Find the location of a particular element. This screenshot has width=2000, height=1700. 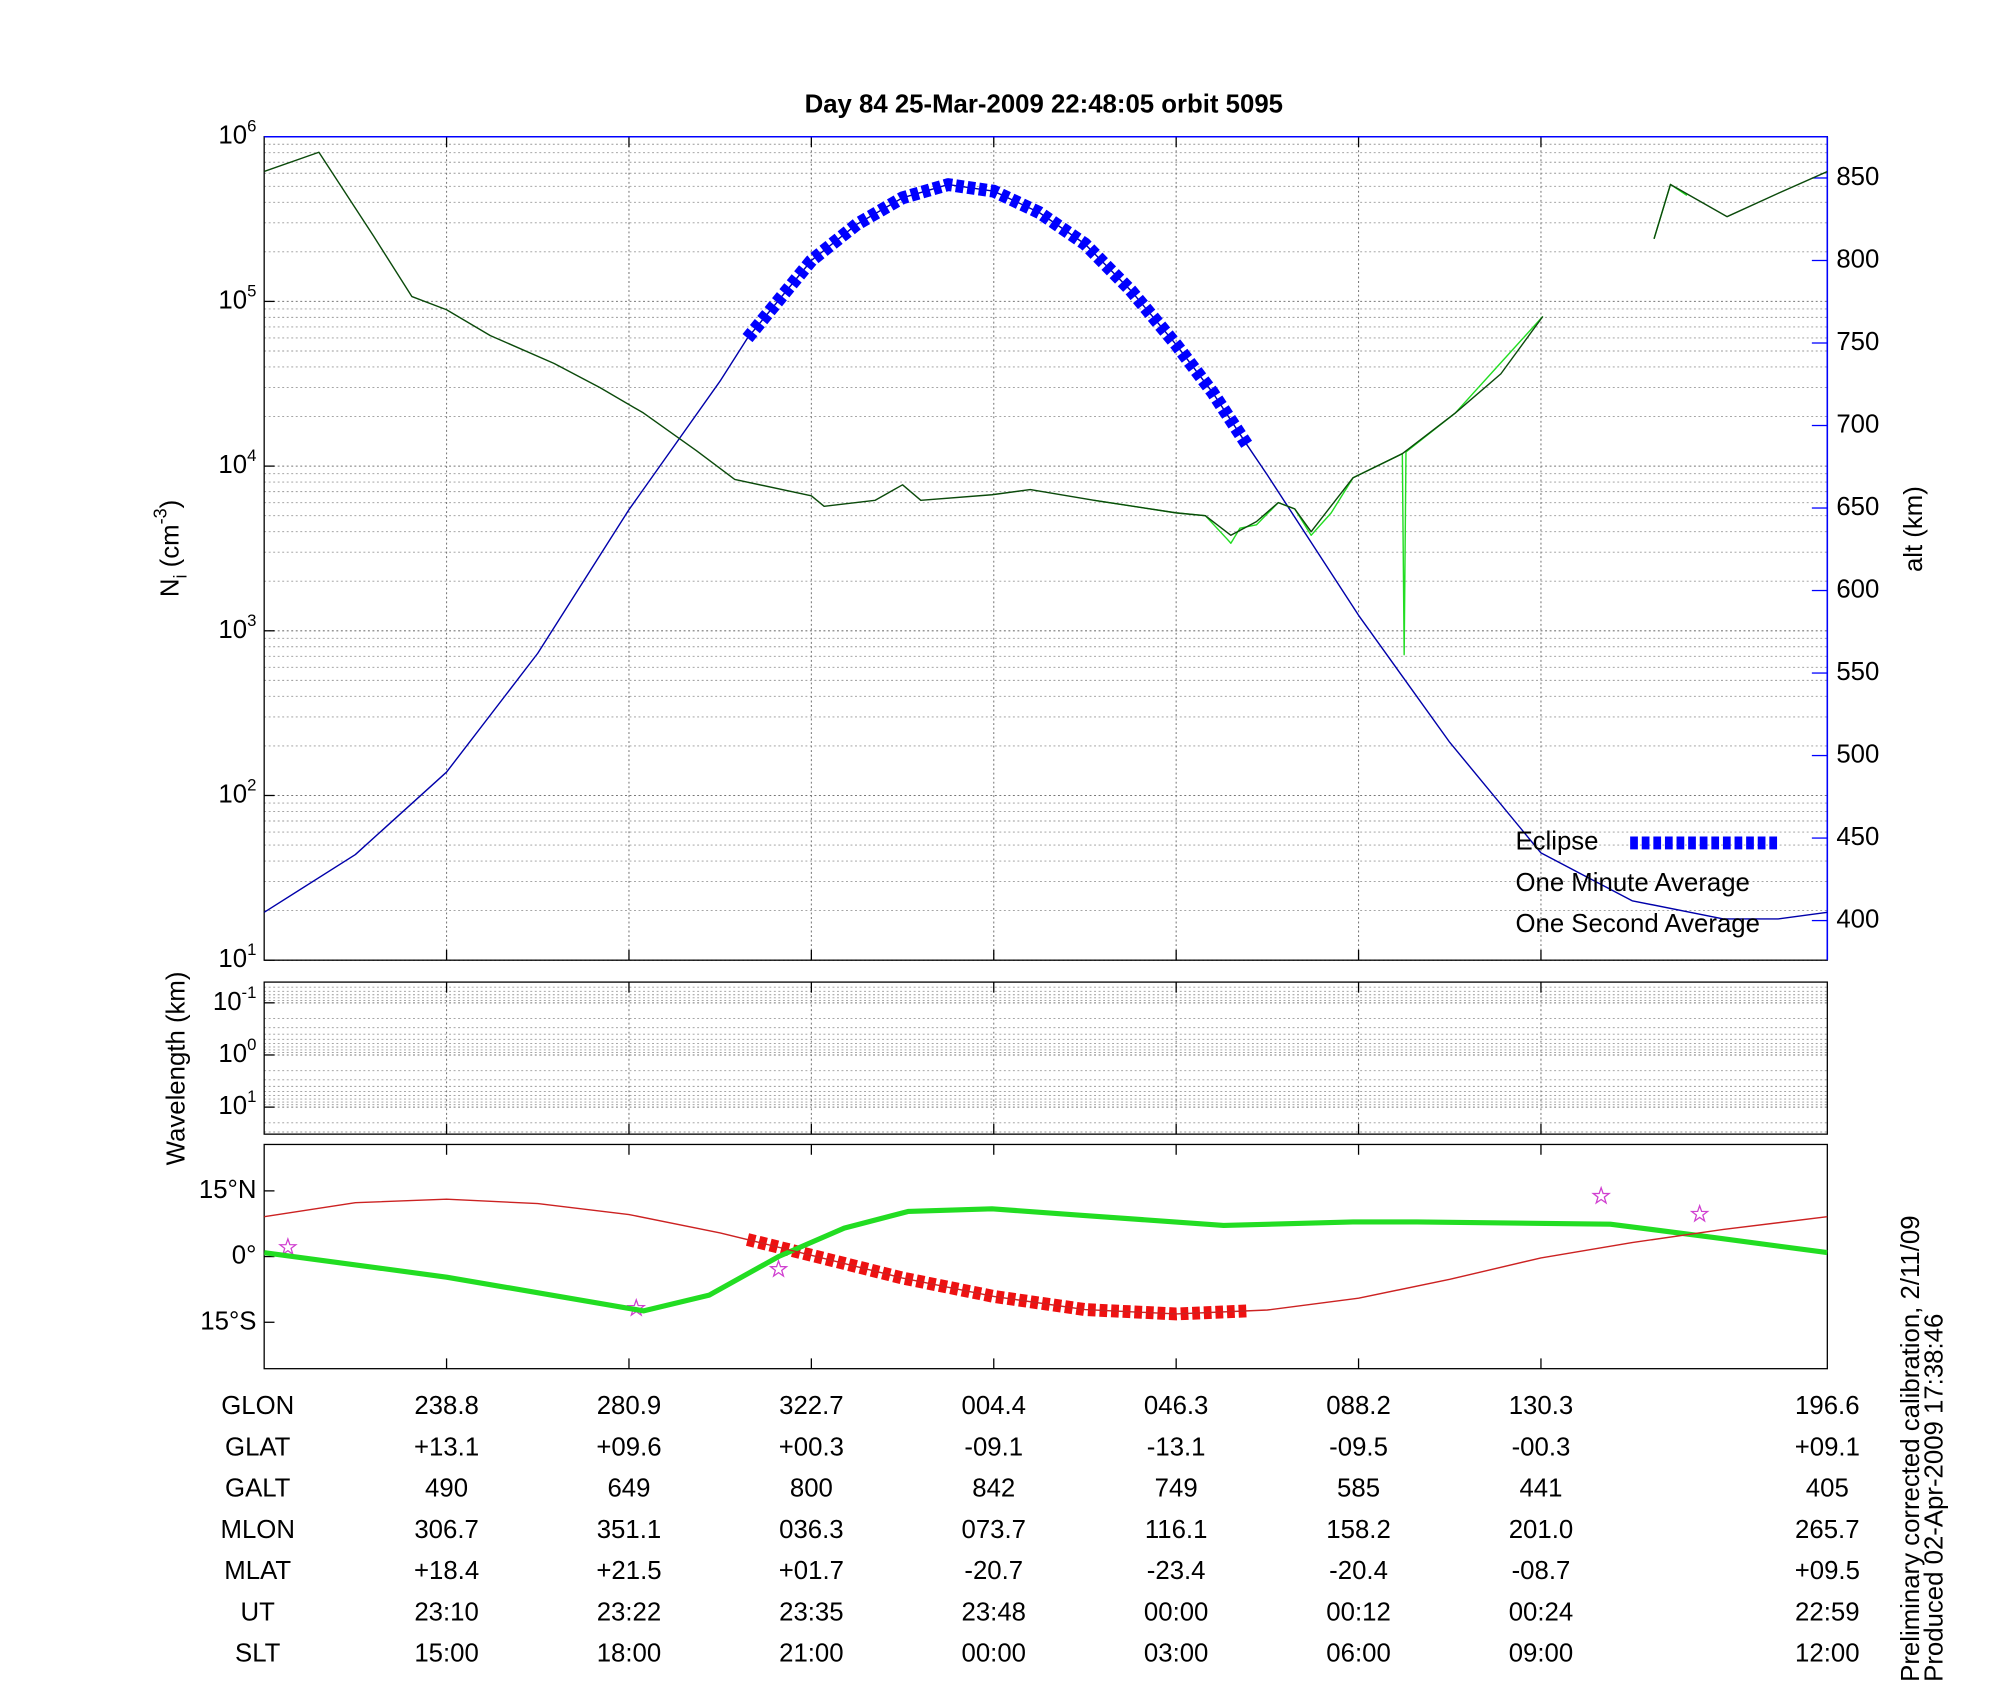

y-tick-label: 10⁻¹ is located at coordinates (235, 999).